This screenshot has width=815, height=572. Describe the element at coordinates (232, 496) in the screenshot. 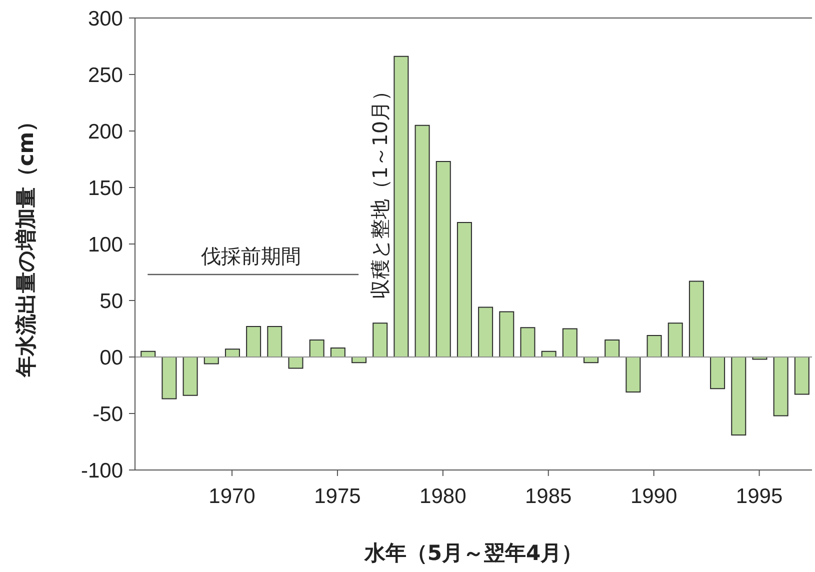

I see `x-tick-label: 1970` at that location.